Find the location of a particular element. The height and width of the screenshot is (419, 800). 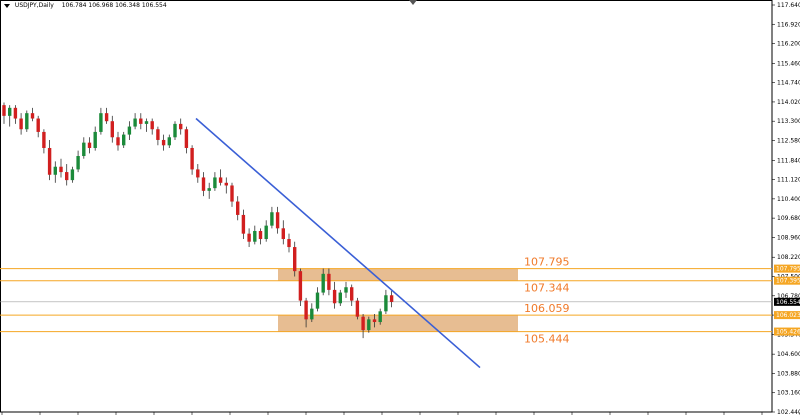

axis-label: 110.400 is located at coordinates (788, 199).